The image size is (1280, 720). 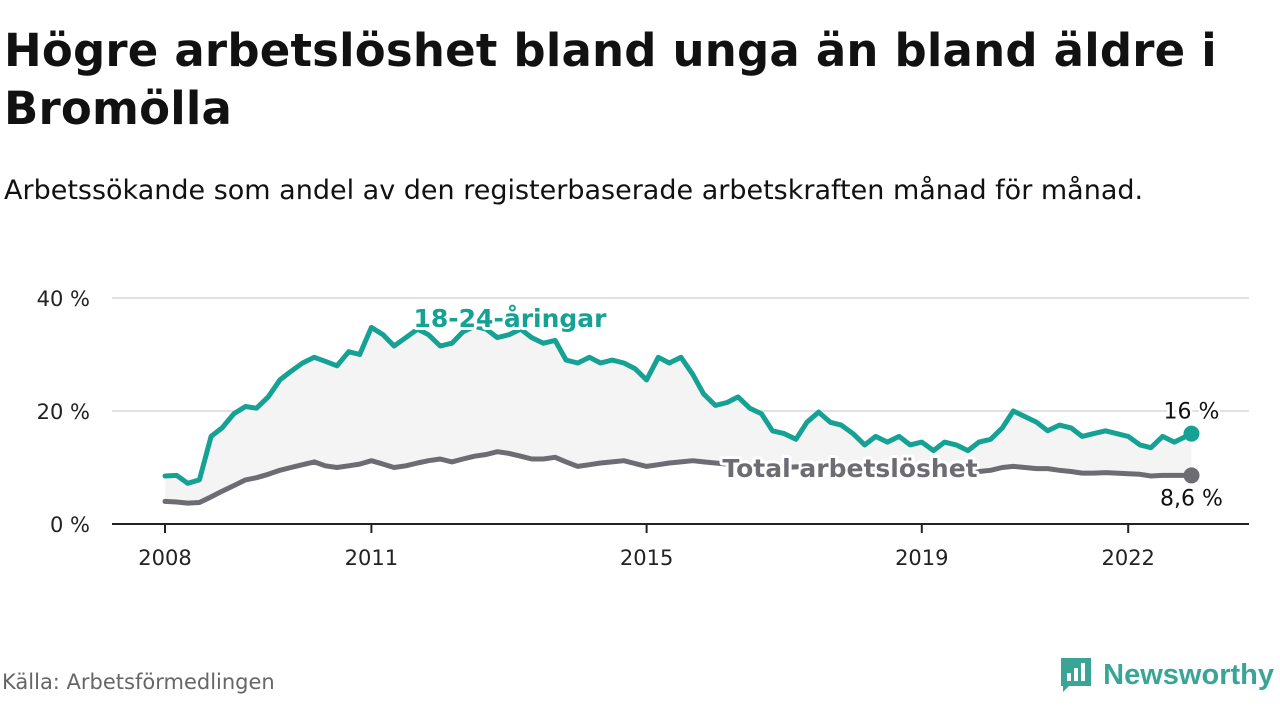 What do you see at coordinates (646, 558) in the screenshot?
I see `x-tick-label: 2015` at bounding box center [646, 558].